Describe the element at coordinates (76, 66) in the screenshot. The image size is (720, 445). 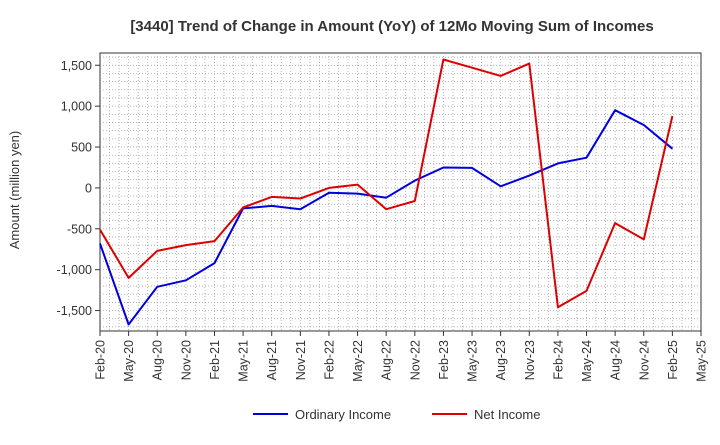
I see `y-tick-label: 1,500` at that location.